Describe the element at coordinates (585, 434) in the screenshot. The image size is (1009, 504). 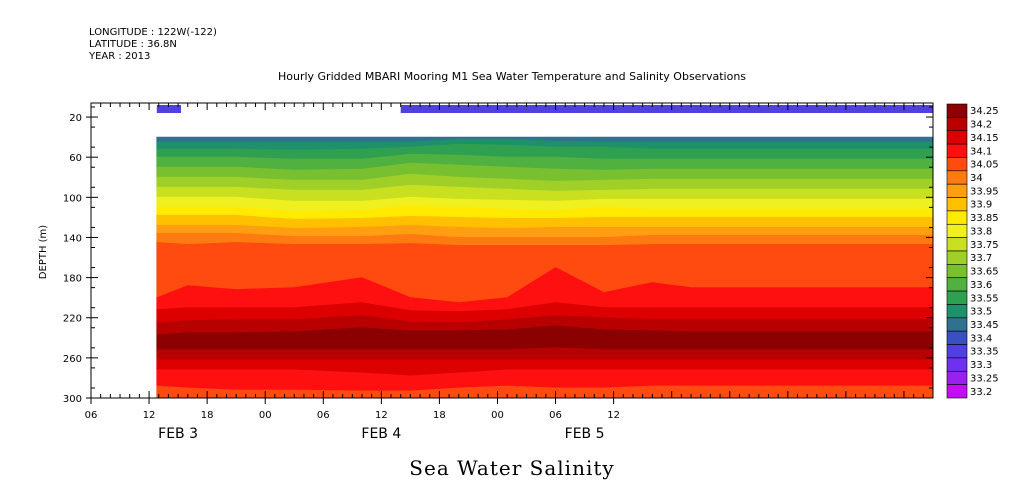
I see `date-label: FEB 5` at that location.